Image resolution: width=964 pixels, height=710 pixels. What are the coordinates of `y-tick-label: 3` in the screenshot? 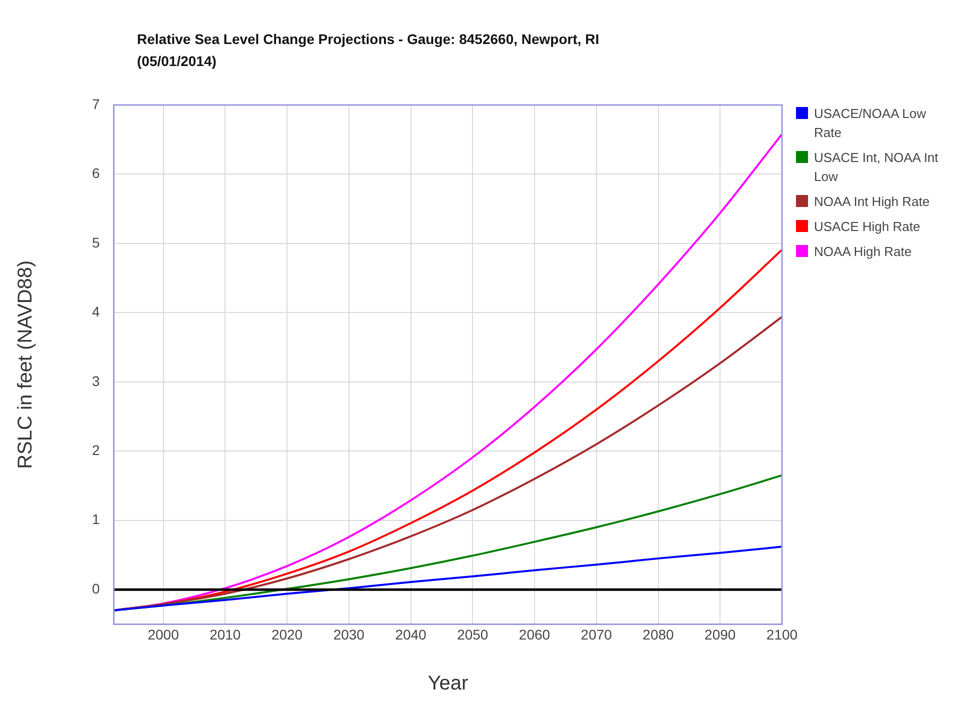 It's located at (96, 380).